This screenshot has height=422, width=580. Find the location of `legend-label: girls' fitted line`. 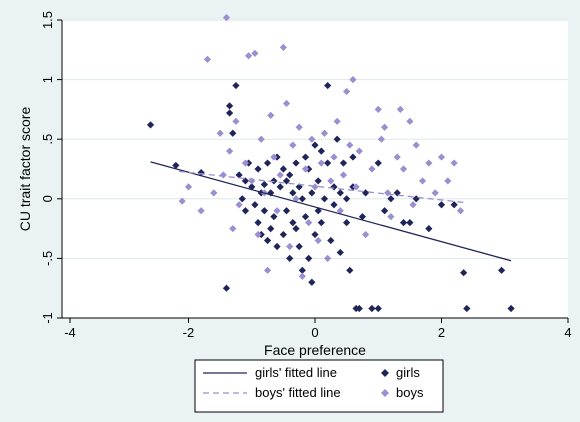

legend-label: girls' fitted line is located at coordinates (296, 372).